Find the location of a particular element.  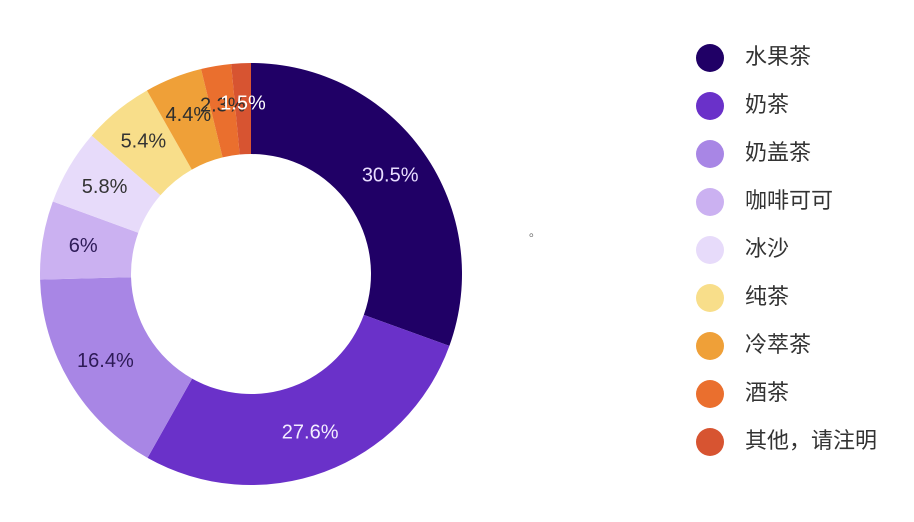

legend-label-7: 冷萃茶 is located at coordinates (778, 345).